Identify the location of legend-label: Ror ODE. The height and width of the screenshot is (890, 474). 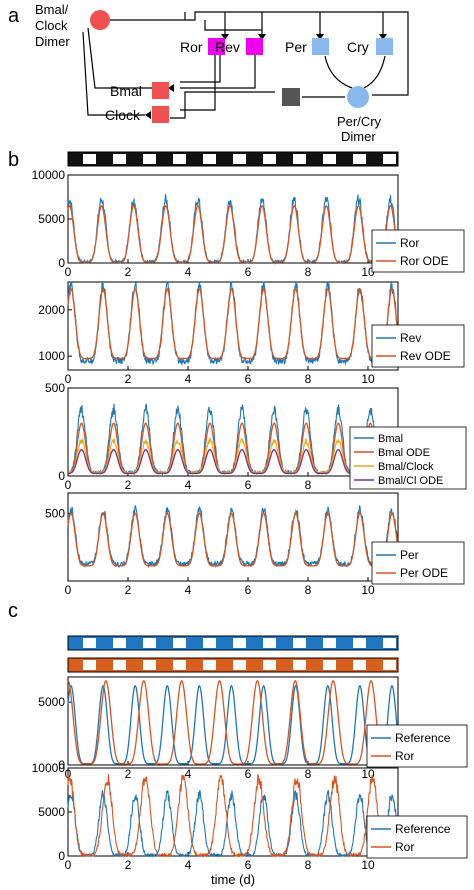
(424, 261).